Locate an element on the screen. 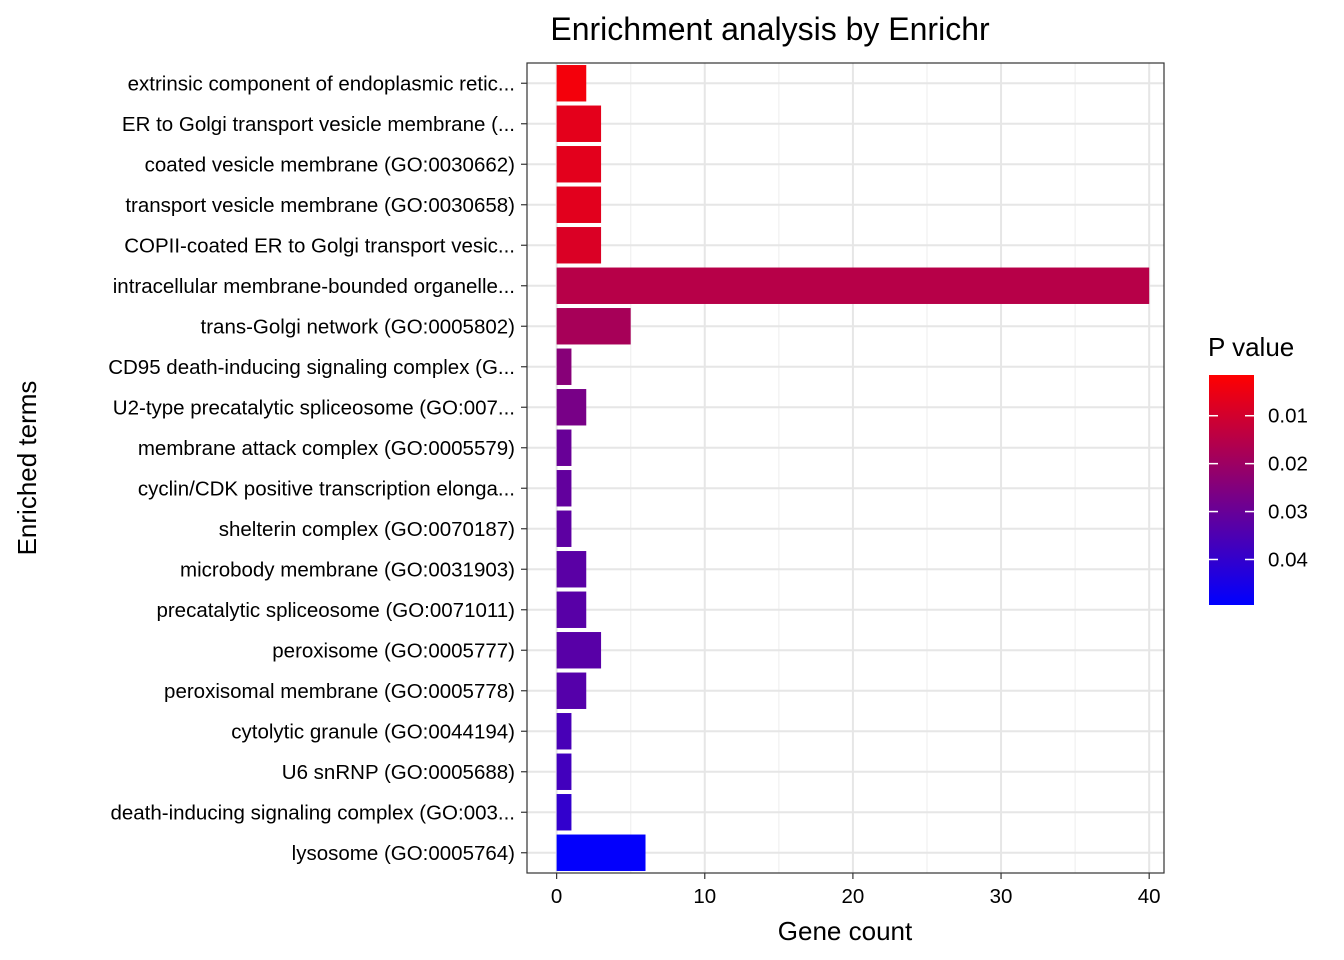 This screenshot has height=960, width=1344. chart-title: Enrichment analysis by Enrichr is located at coordinates (770, 29).